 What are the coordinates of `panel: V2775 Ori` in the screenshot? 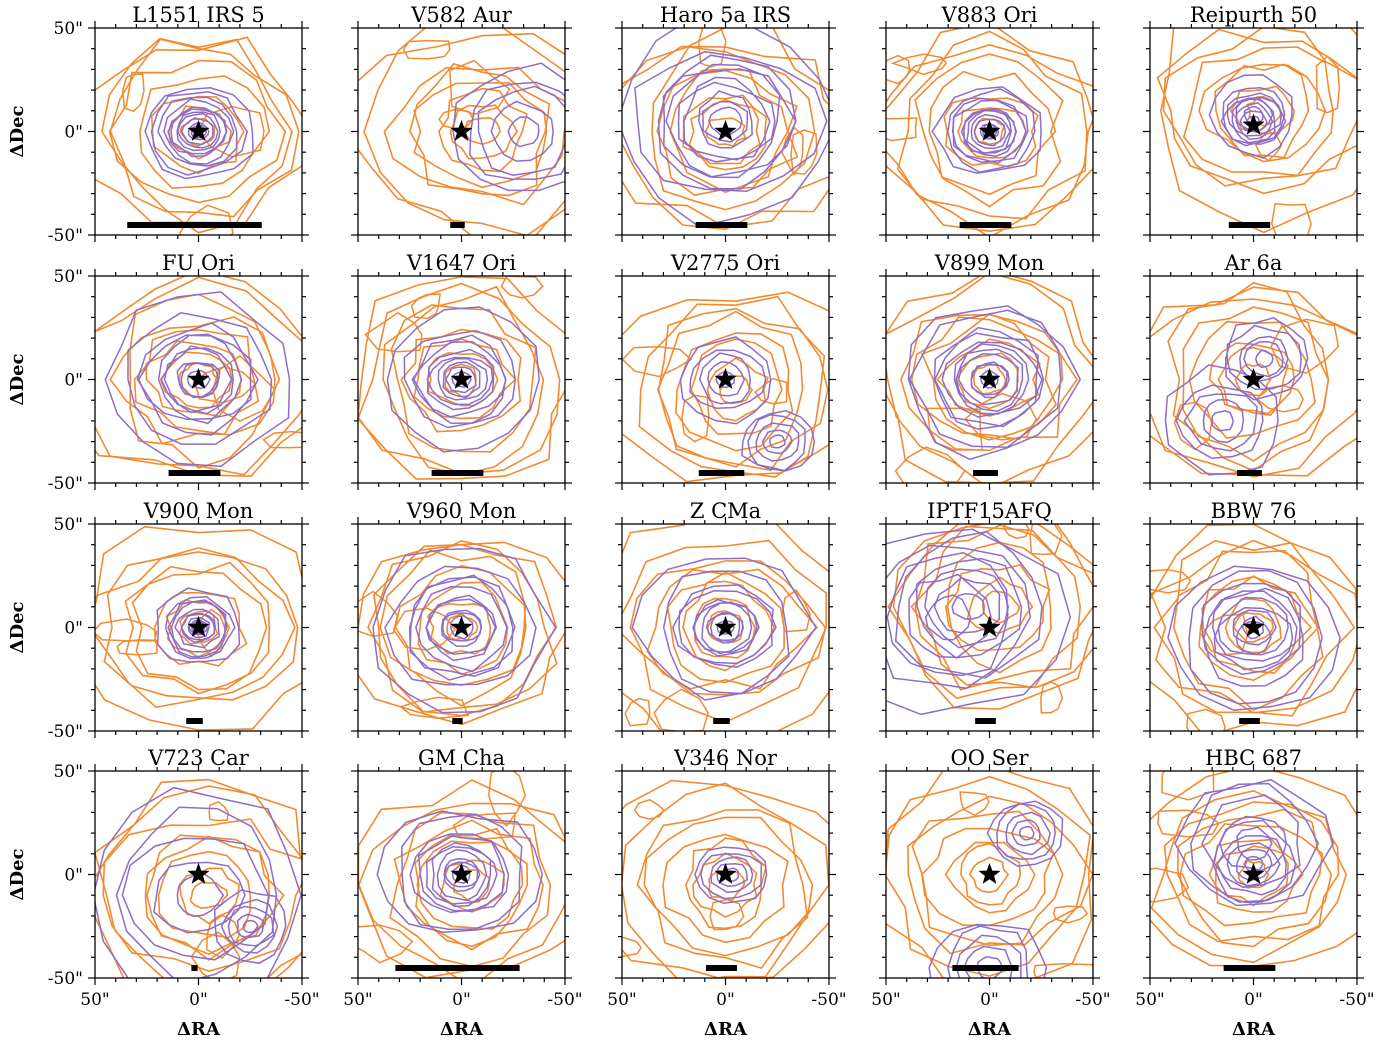 It's located at (725, 370).